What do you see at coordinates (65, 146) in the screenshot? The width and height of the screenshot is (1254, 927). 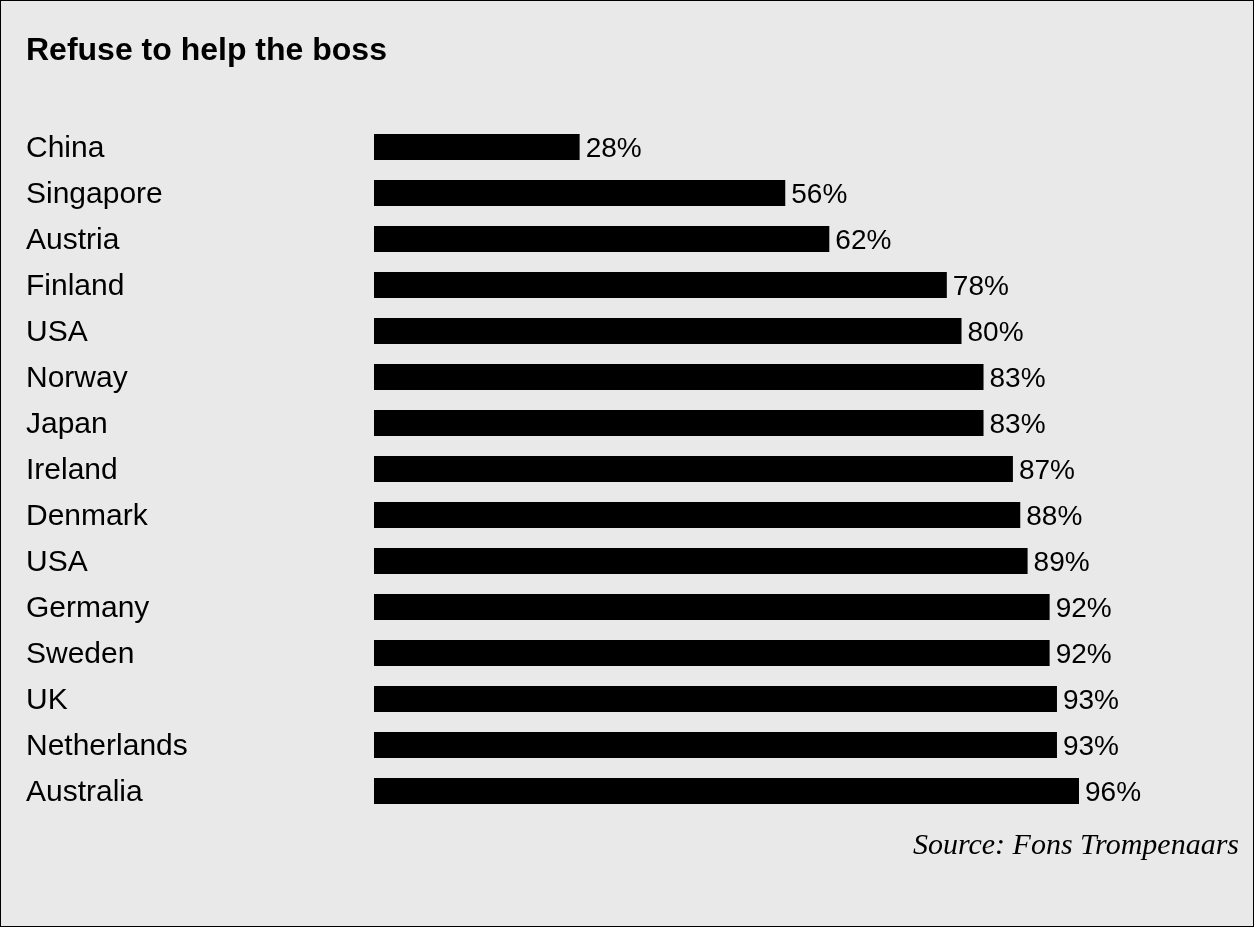 I see `y-tick-label: China` at bounding box center [65, 146].